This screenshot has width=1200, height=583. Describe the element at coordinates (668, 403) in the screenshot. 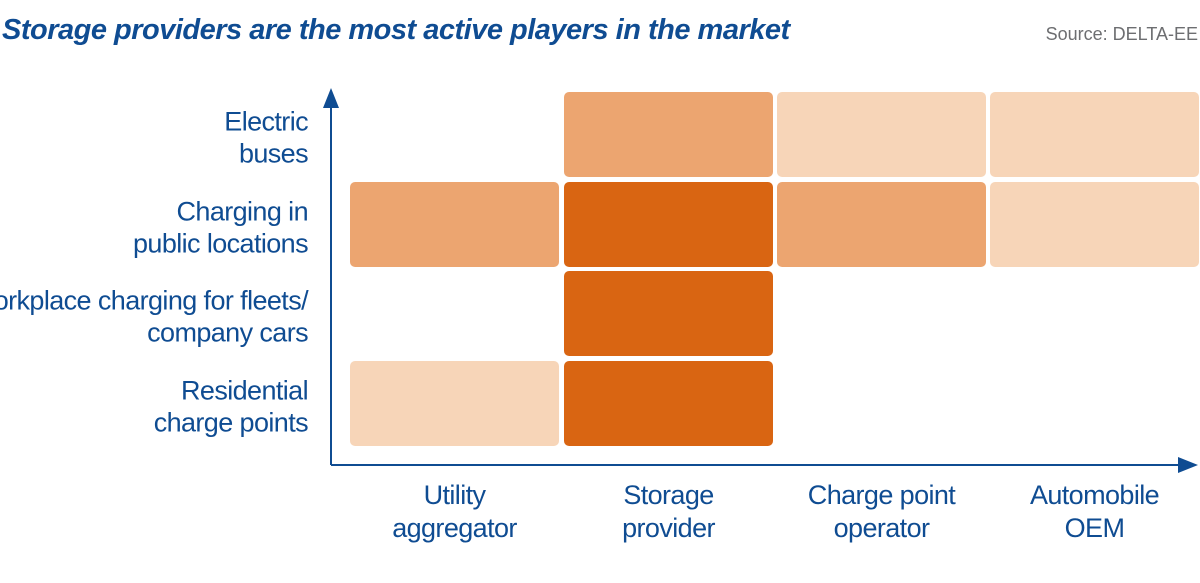

I see `heatmap-cell-r3-c1` at that location.